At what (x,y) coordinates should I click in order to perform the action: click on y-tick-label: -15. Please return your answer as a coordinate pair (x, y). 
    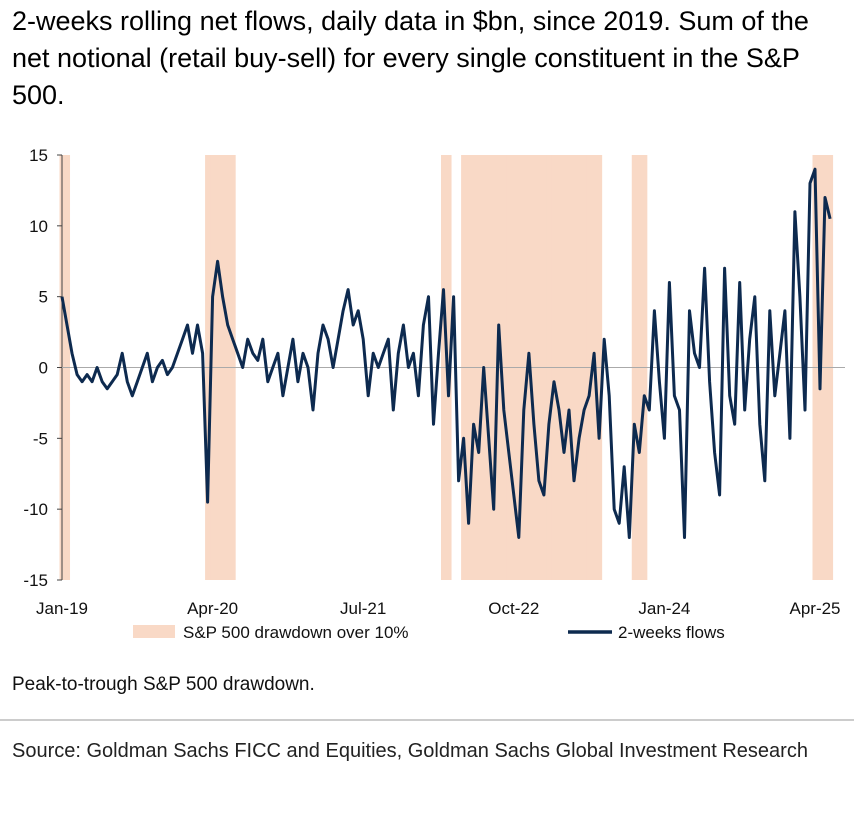
    Looking at the image, I should click on (35, 580).